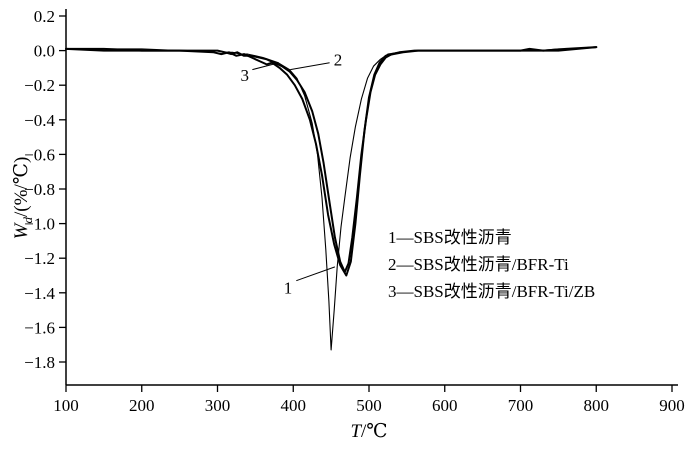 This screenshot has height=449, width=700. What do you see at coordinates (245, 75) in the screenshot?
I see `annotation-label-3: 3` at bounding box center [245, 75].